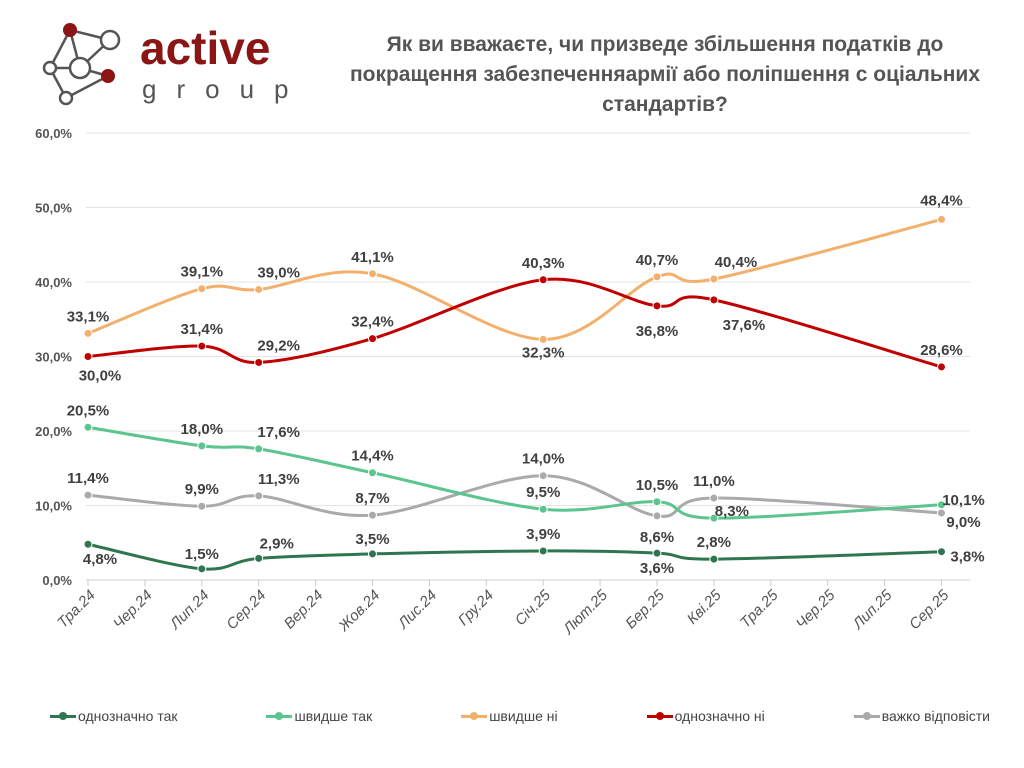 This screenshot has height=768, width=1024. Describe the element at coordinates (543, 492) in the screenshot. I see `data-label: 9,5%` at that location.